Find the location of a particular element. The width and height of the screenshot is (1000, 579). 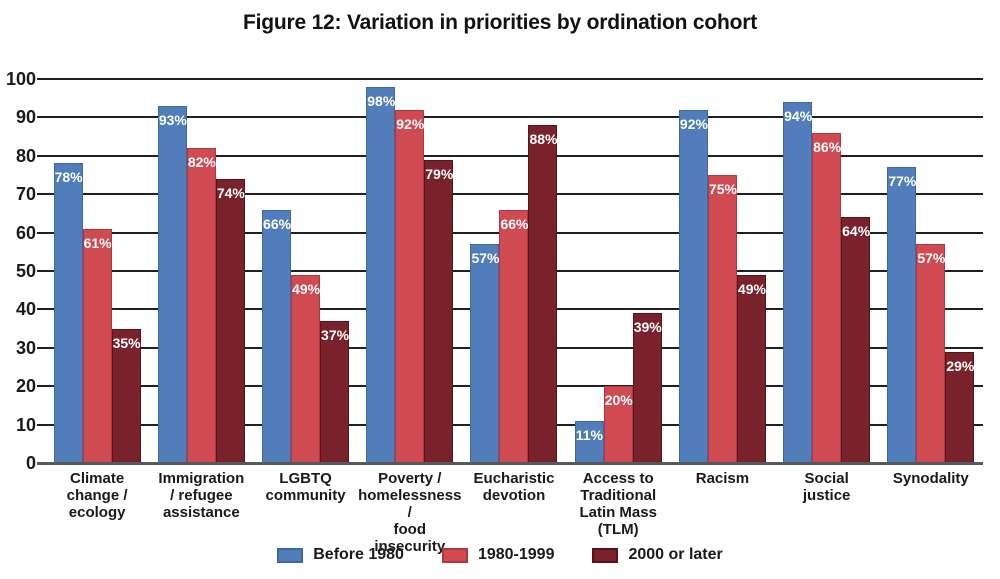

legend-label: Before 1980 is located at coordinates (358, 554).